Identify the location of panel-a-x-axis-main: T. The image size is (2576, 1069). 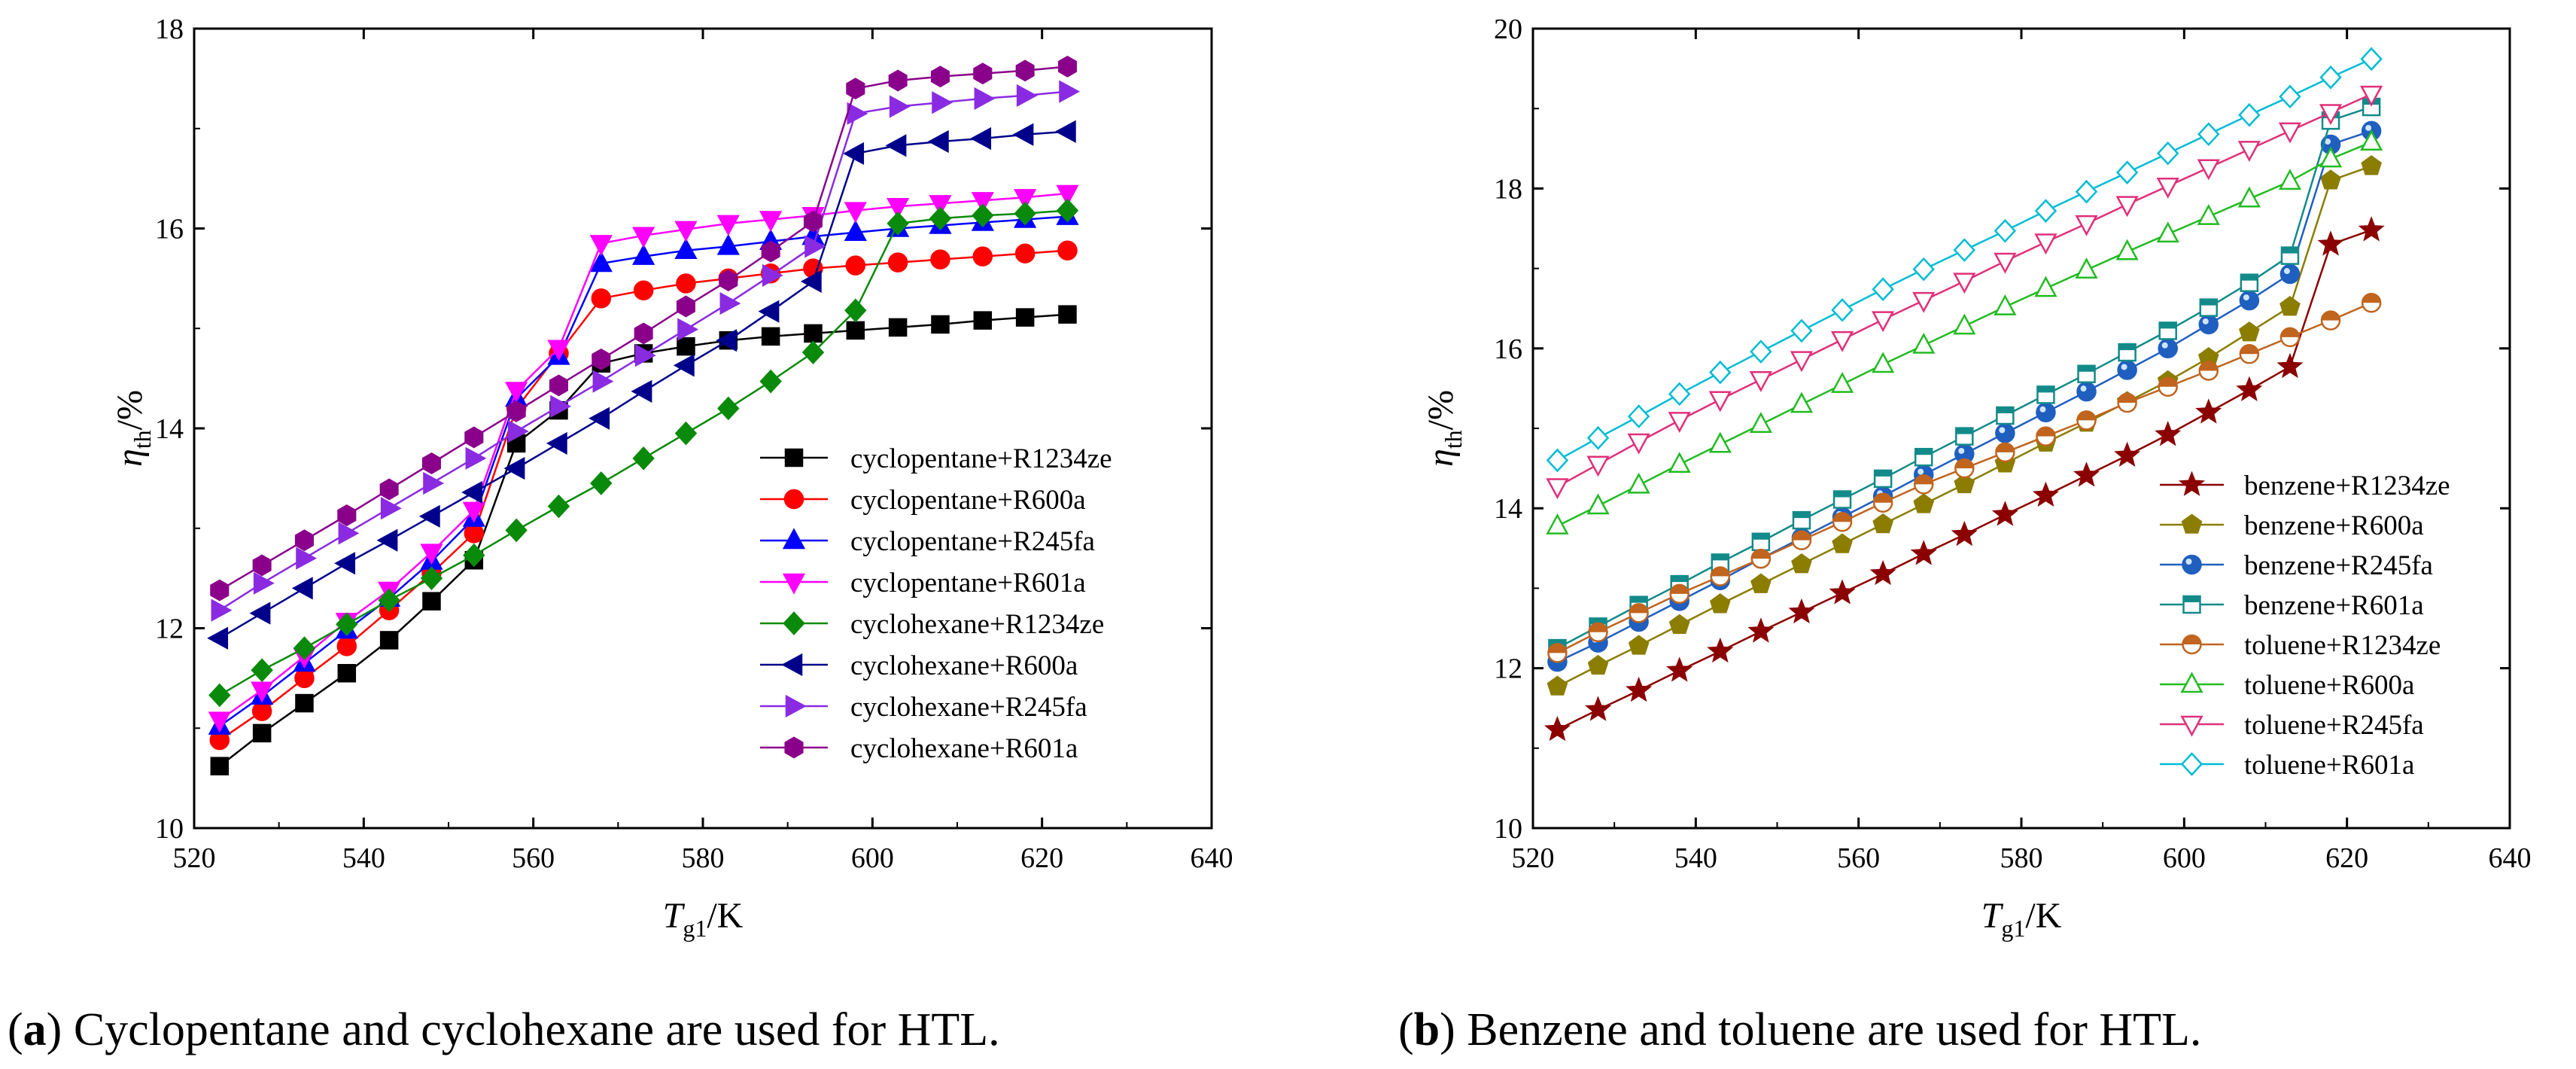
(674, 916).